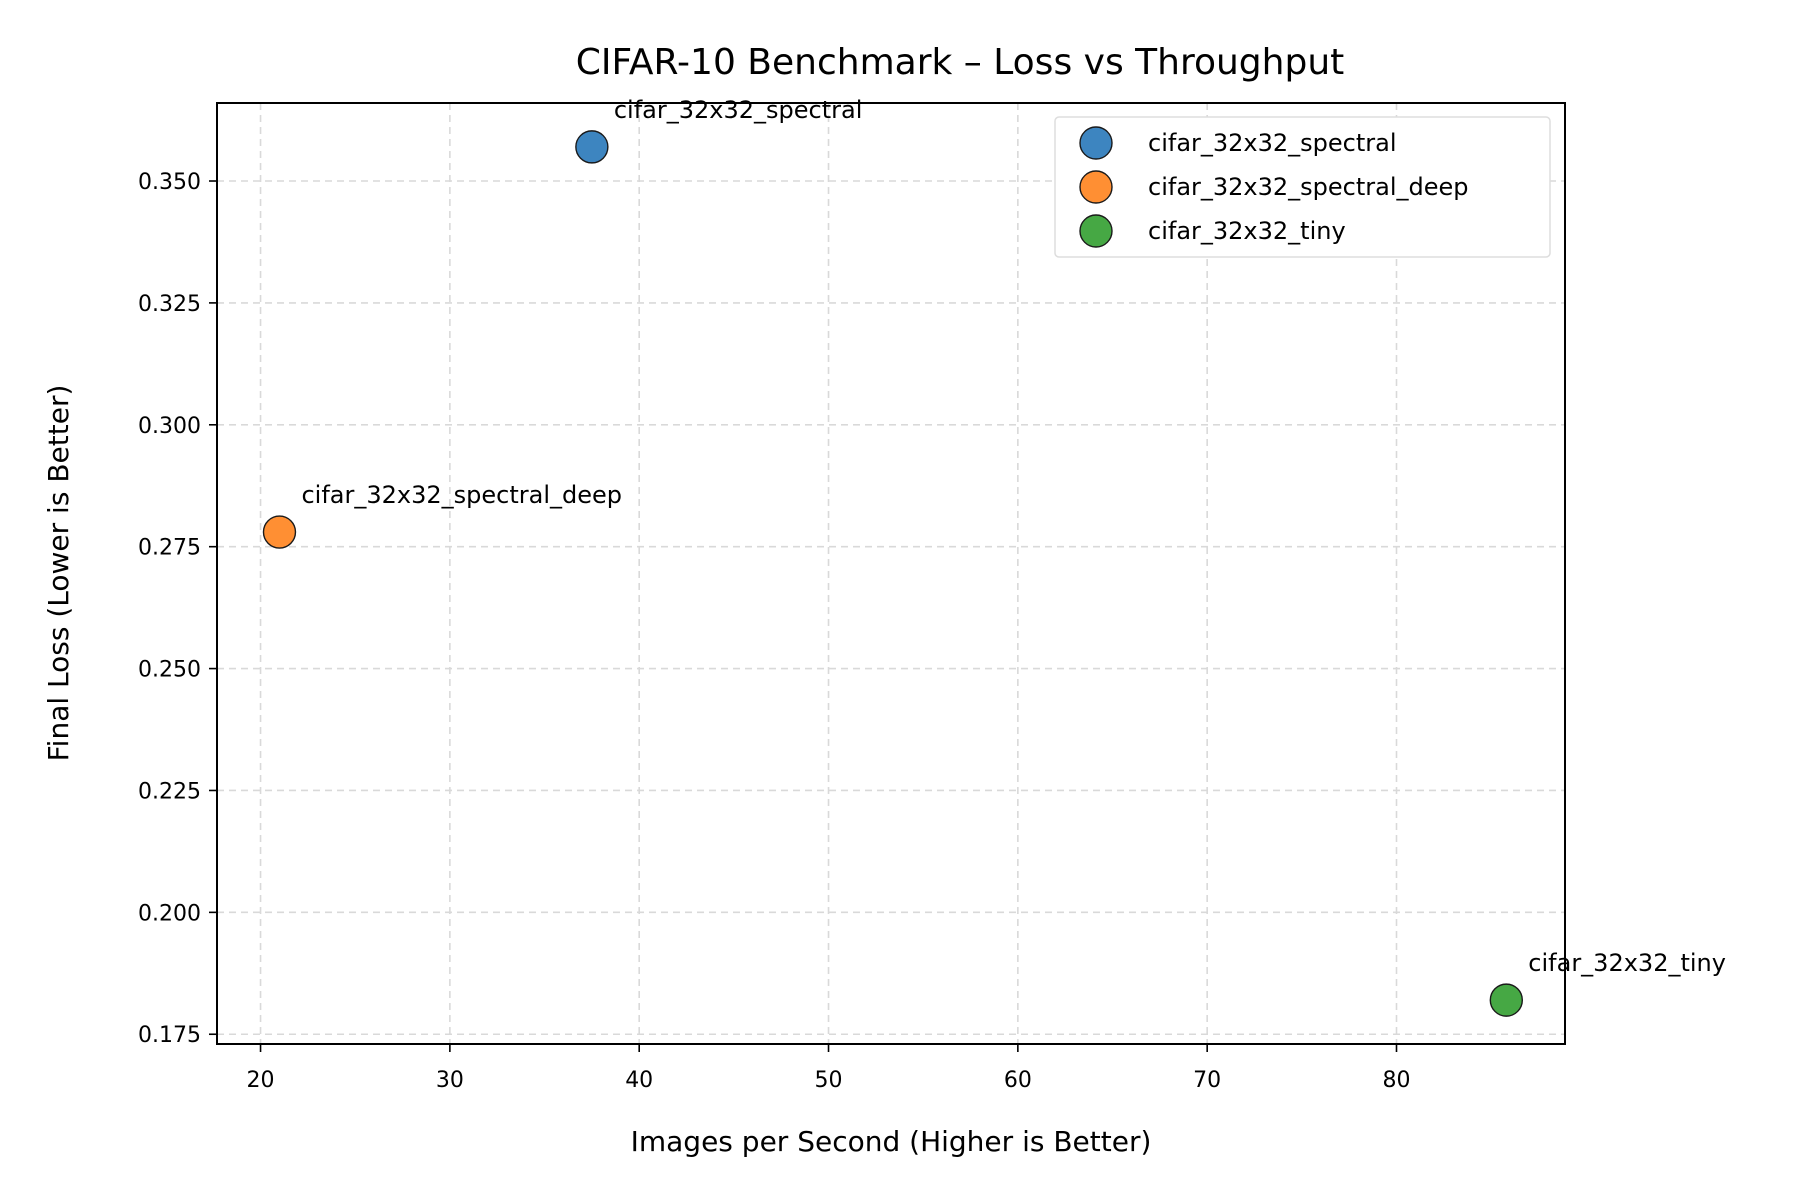  Describe the element at coordinates (169, 304) in the screenshot. I see `y-tick-label: 0.325` at that location.